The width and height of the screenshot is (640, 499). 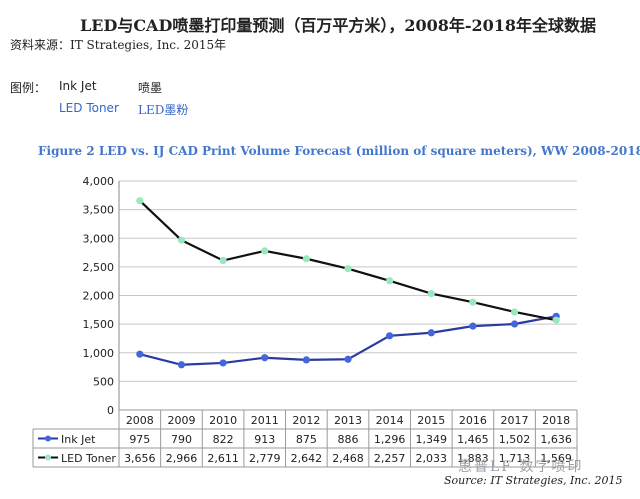 What do you see at coordinates (150, 88) in the screenshot?
I see `legend-ink-jet-cn: 喷墨` at bounding box center [150, 88].